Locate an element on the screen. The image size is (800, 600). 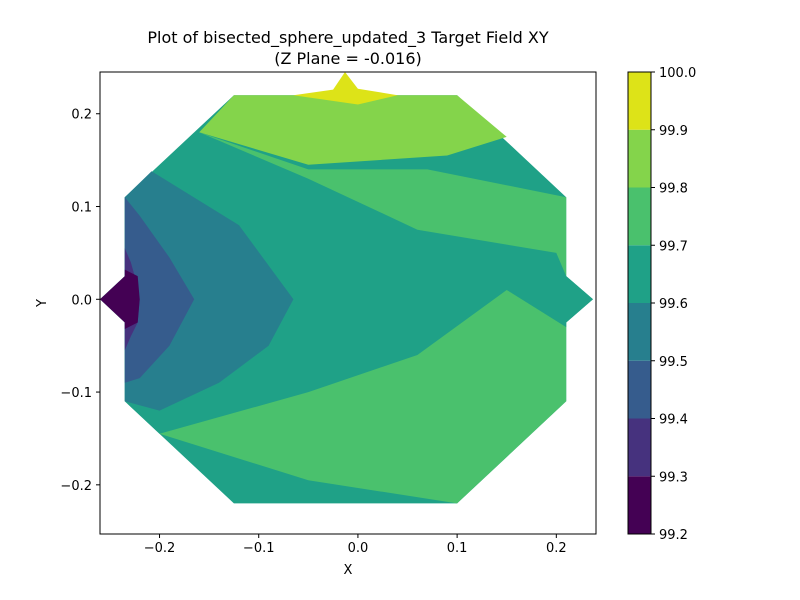
colorbar-tick-label: 99.3 is located at coordinates (673, 477).